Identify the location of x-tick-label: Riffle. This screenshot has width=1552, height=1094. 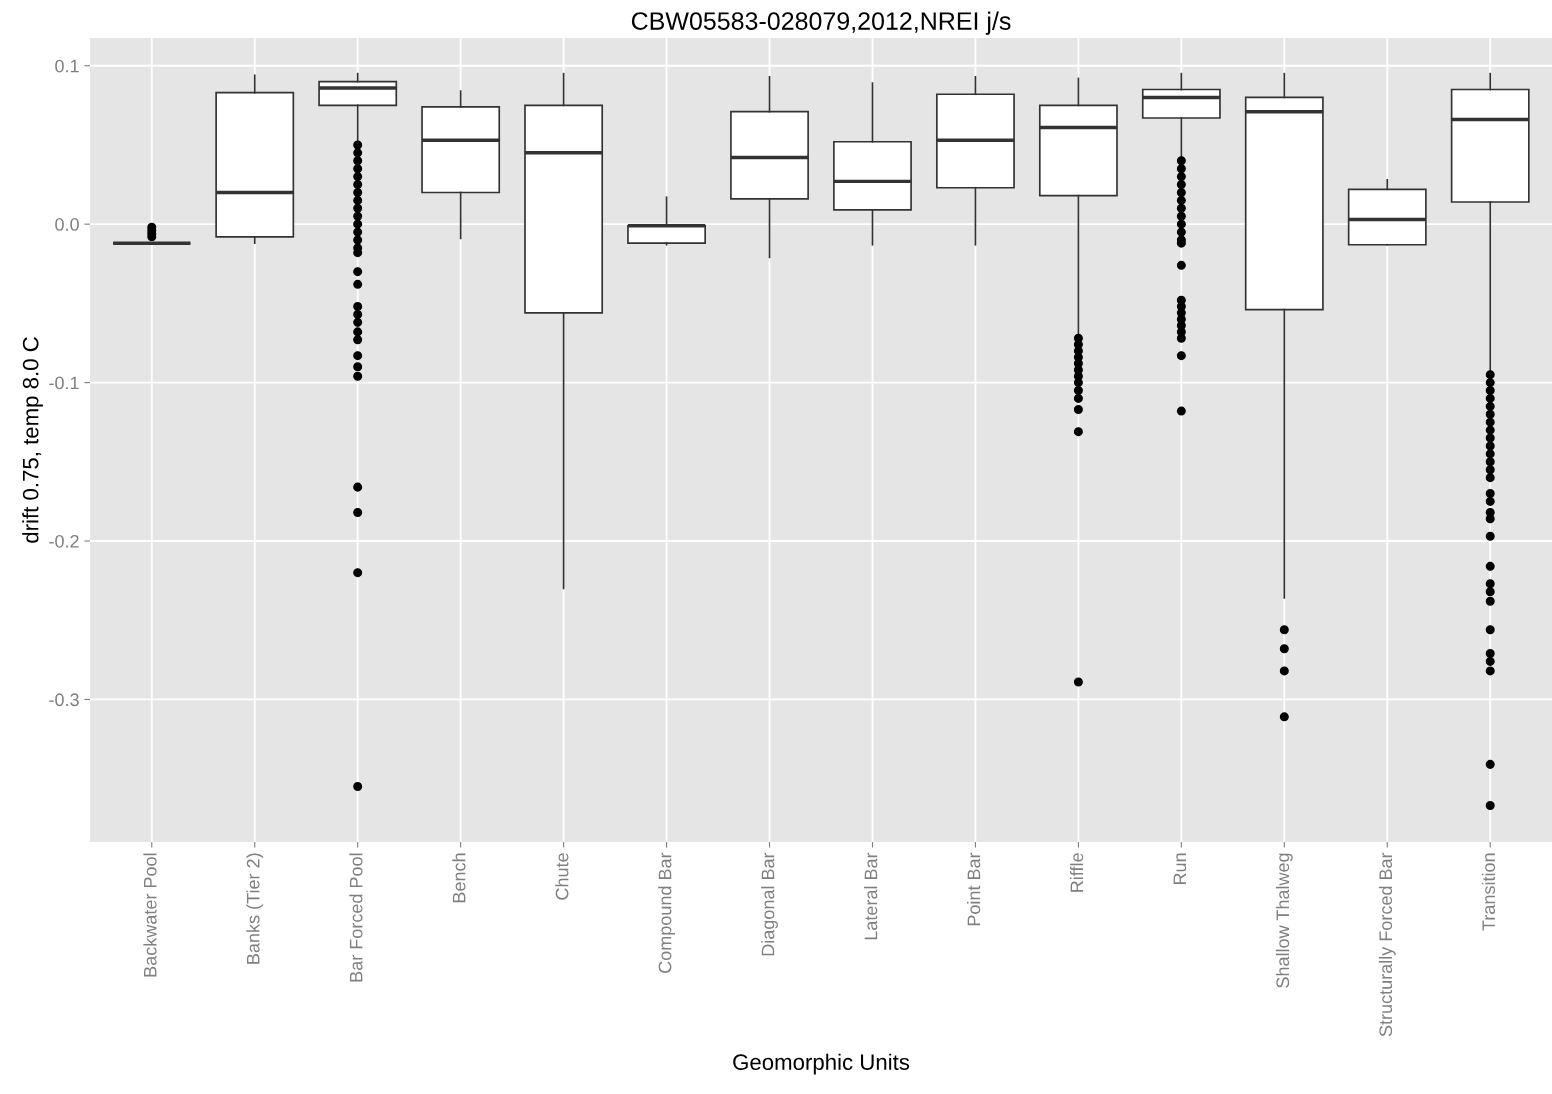
(1076, 872).